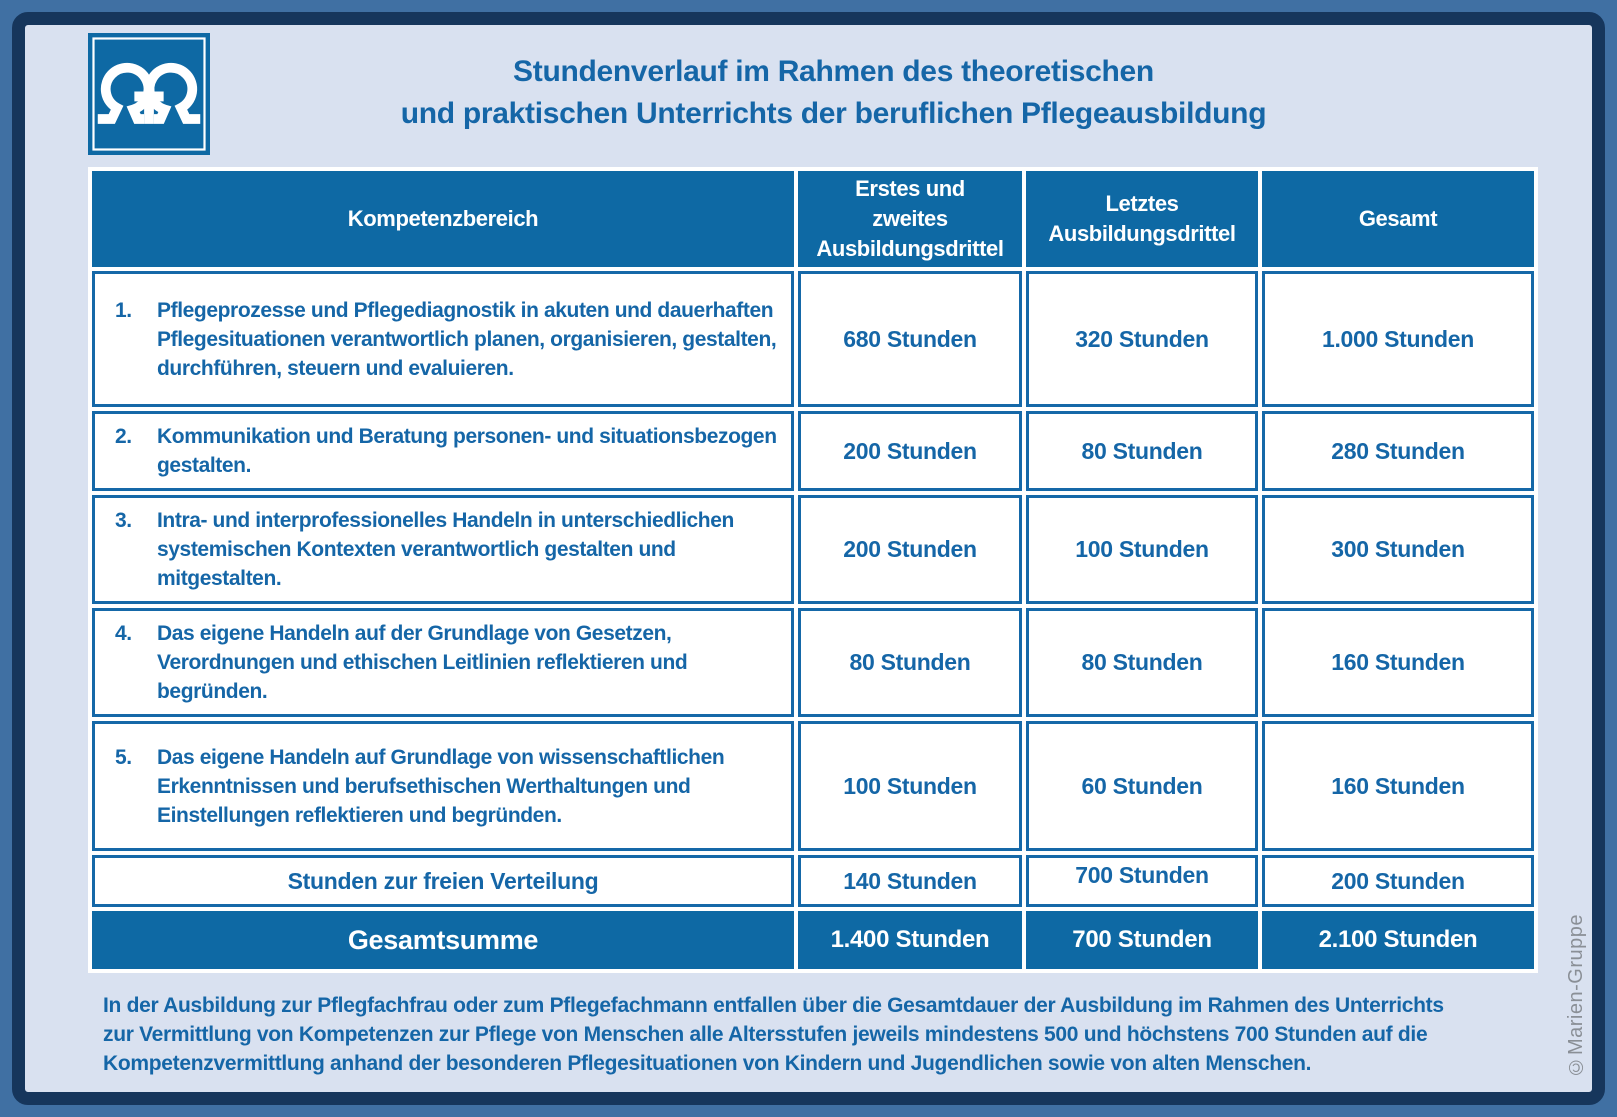 The image size is (1617, 1117). What do you see at coordinates (123, 633) in the screenshot?
I see `row-number: 4.` at bounding box center [123, 633].